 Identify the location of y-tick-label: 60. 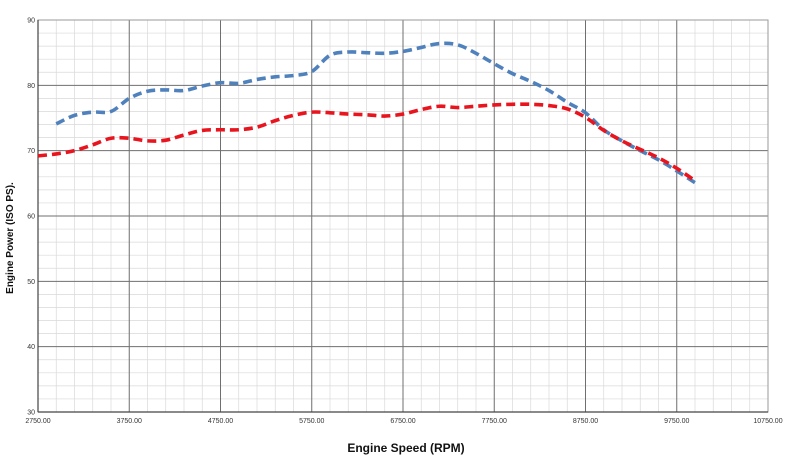
(31, 217).